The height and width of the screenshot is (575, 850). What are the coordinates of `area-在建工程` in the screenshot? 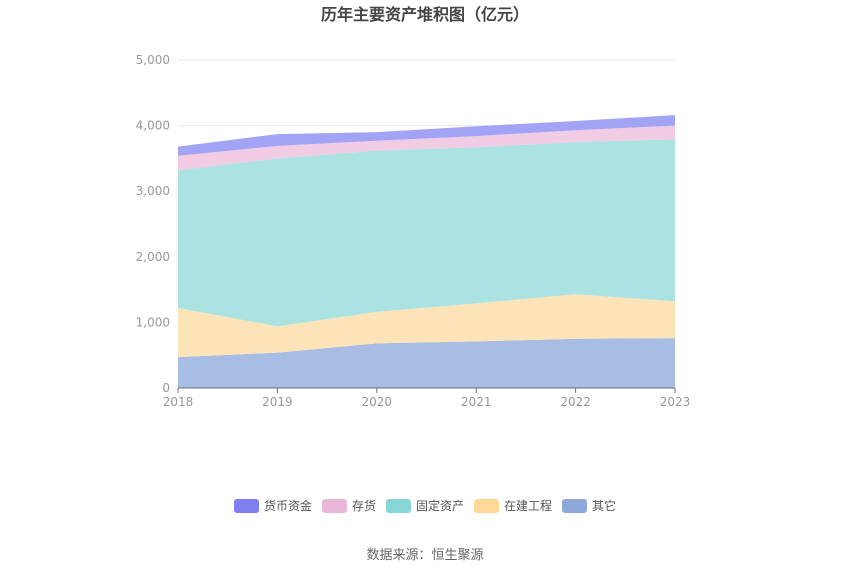 It's located at (426, 326).